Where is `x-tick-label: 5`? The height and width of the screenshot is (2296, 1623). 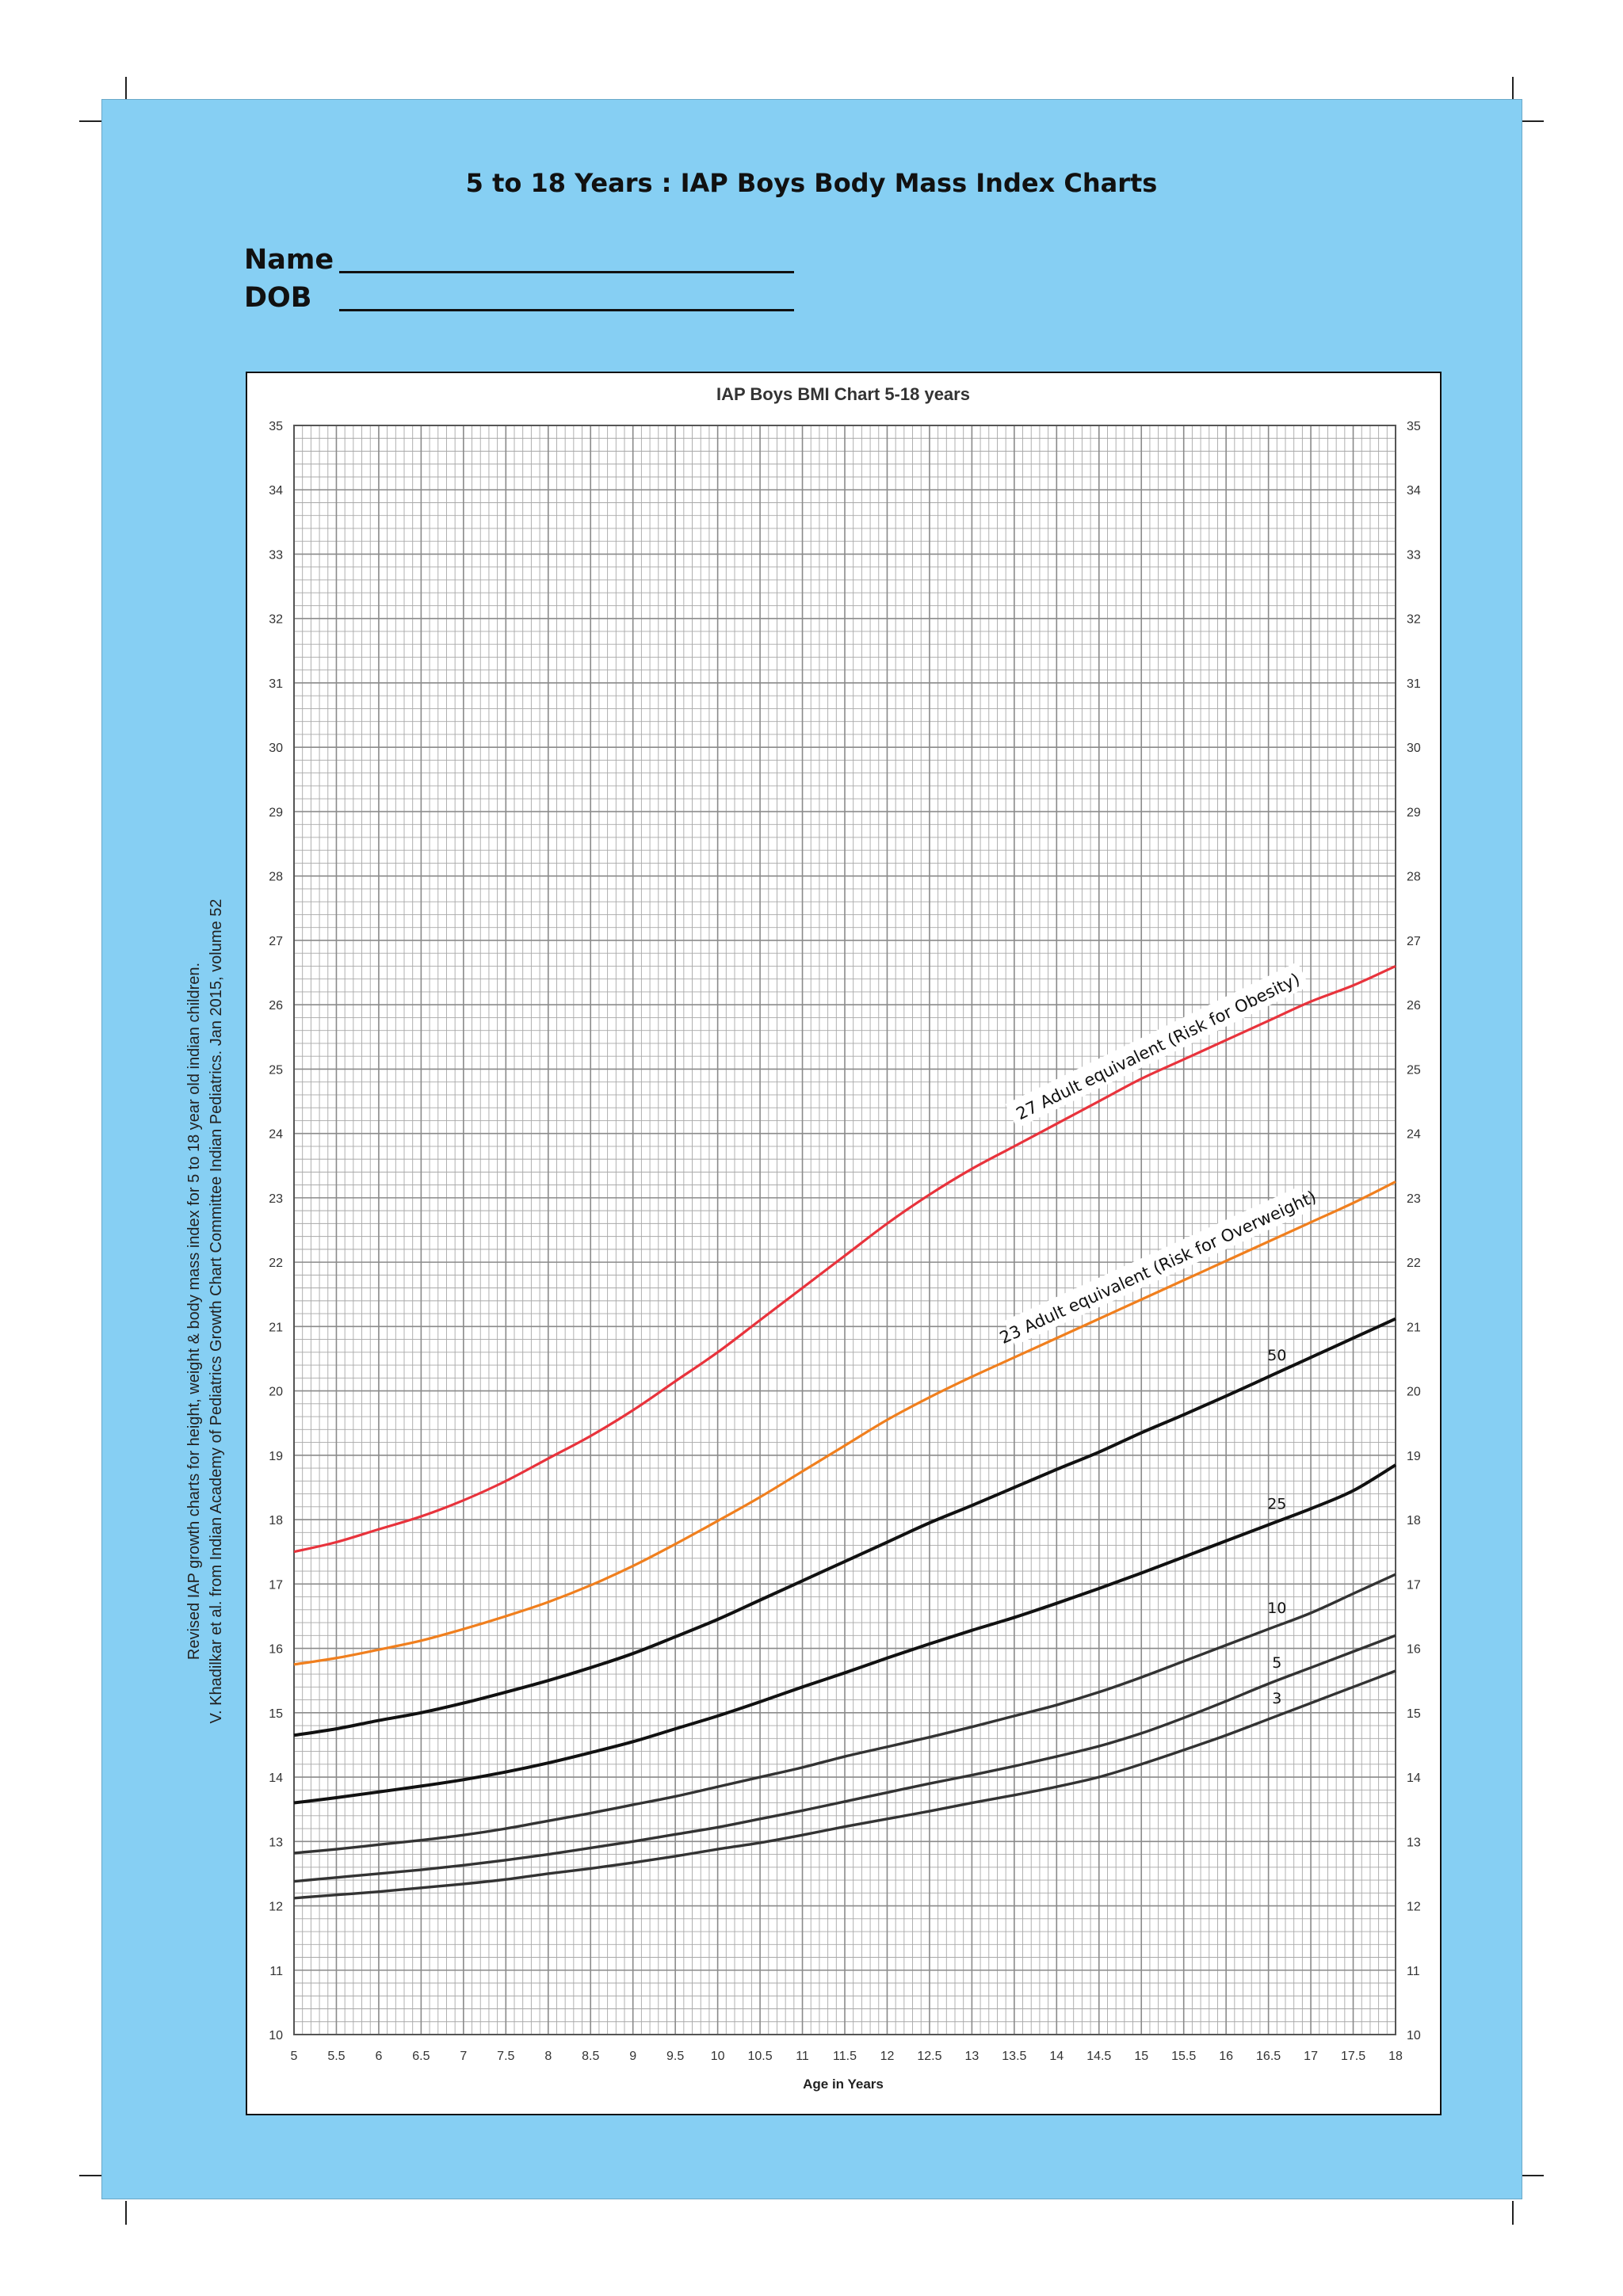
x-tick-label: 5 is located at coordinates (294, 2056).